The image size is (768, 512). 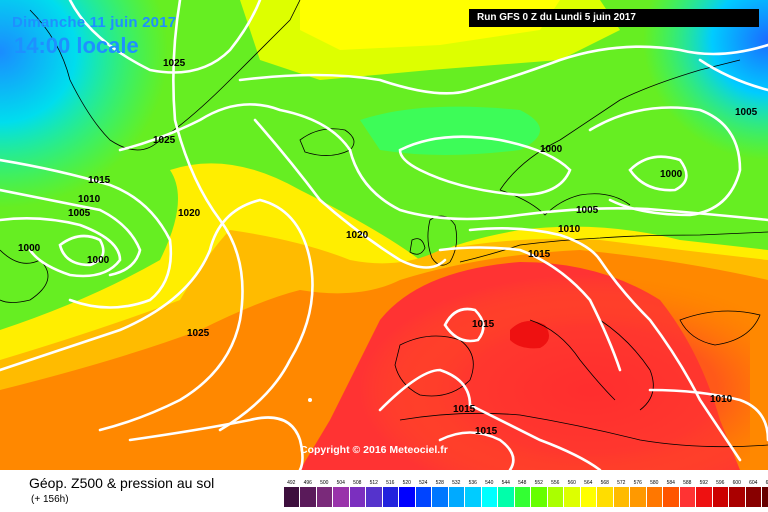 What do you see at coordinates (555, 483) in the screenshot?
I see `legend-value: 556` at bounding box center [555, 483].